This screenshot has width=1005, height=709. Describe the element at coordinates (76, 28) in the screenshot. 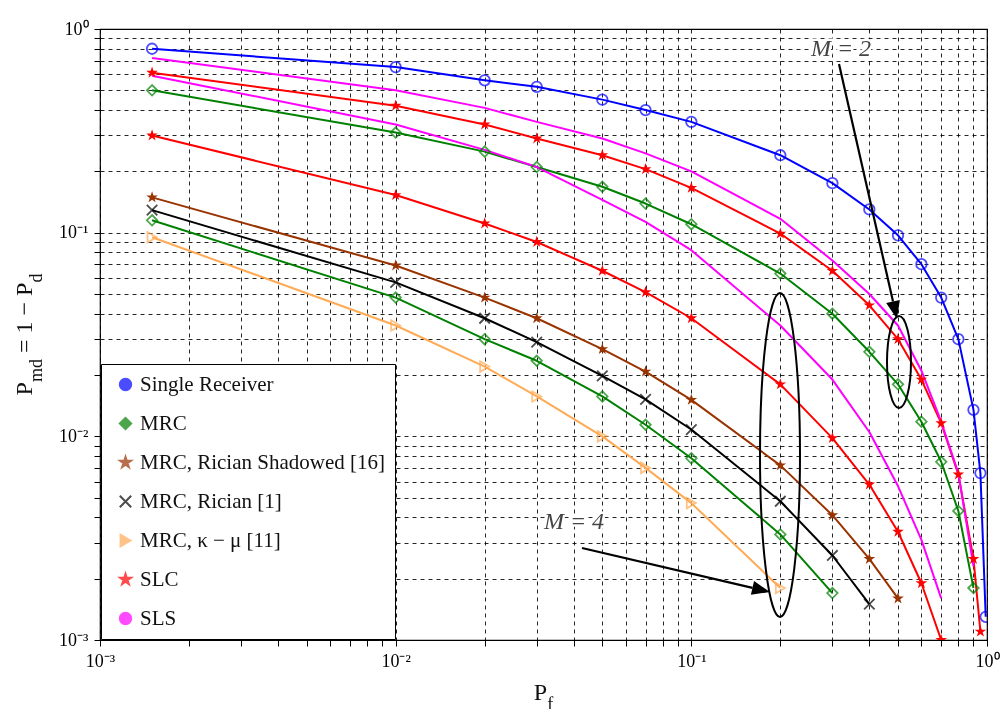

I see `y-tick-label: 10⁰` at that location.